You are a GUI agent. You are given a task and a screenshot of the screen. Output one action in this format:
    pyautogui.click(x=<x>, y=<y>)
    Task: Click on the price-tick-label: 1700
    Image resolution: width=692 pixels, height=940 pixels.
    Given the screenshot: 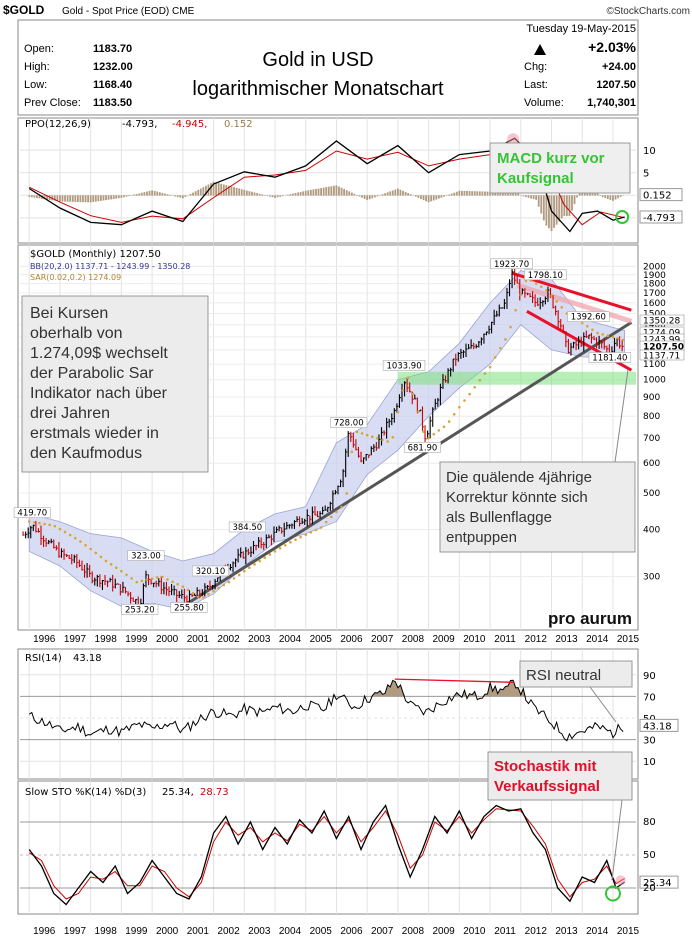 What is the action you would take?
    pyautogui.click(x=654, y=294)
    